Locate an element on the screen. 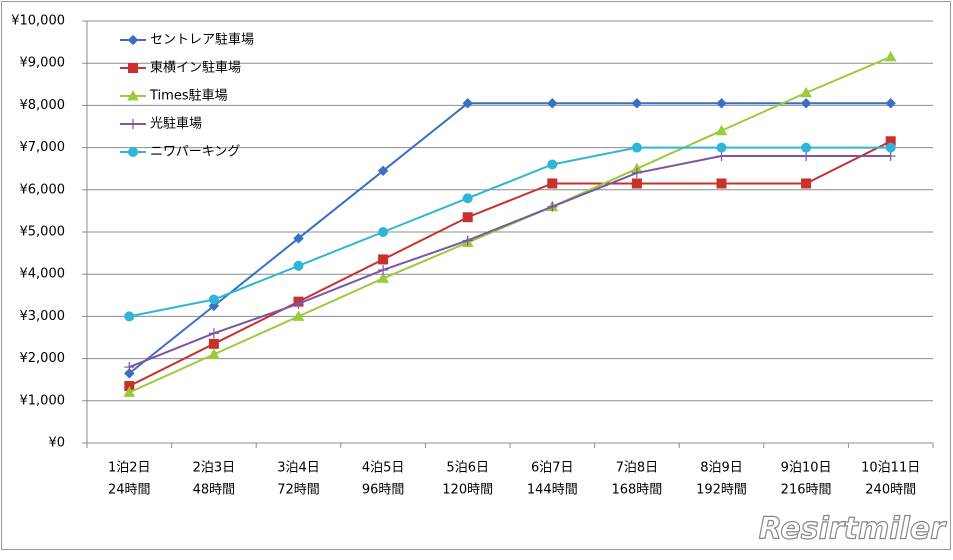 The width and height of the screenshot is (953, 560). x-tick-label: 10泊11日 is located at coordinates (890, 468).